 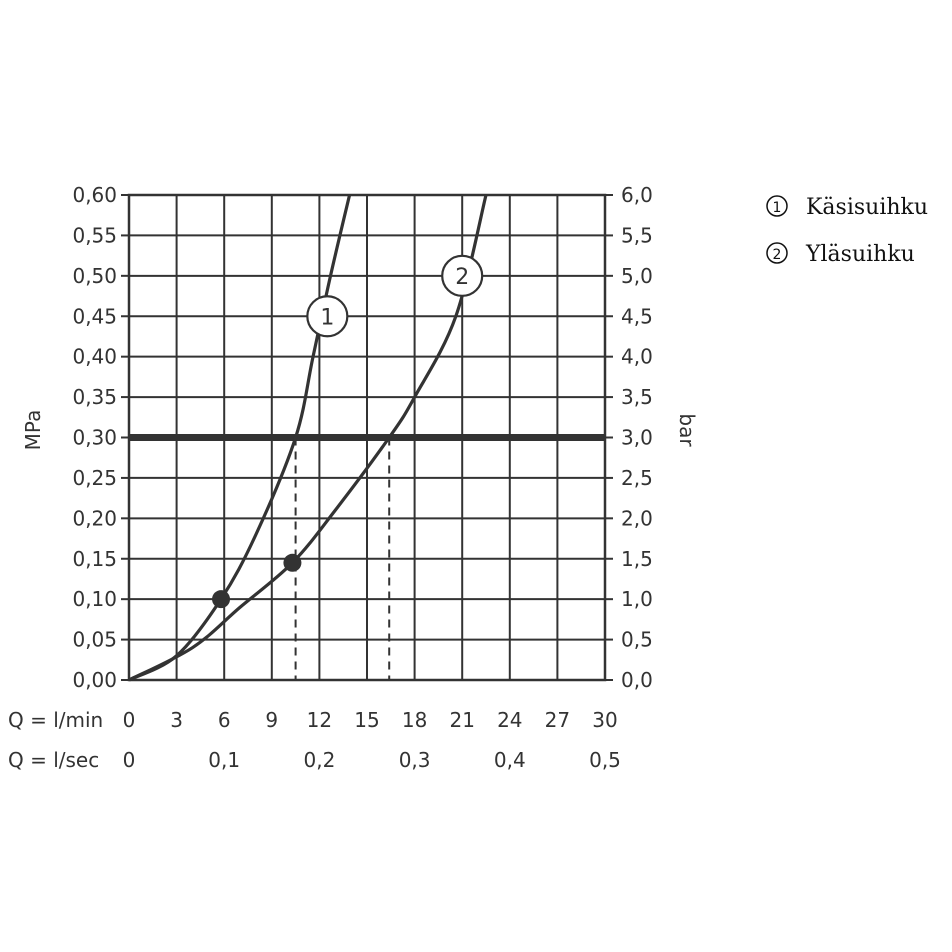 I want to click on series-label-number-2: 2, so click(x=462, y=277).